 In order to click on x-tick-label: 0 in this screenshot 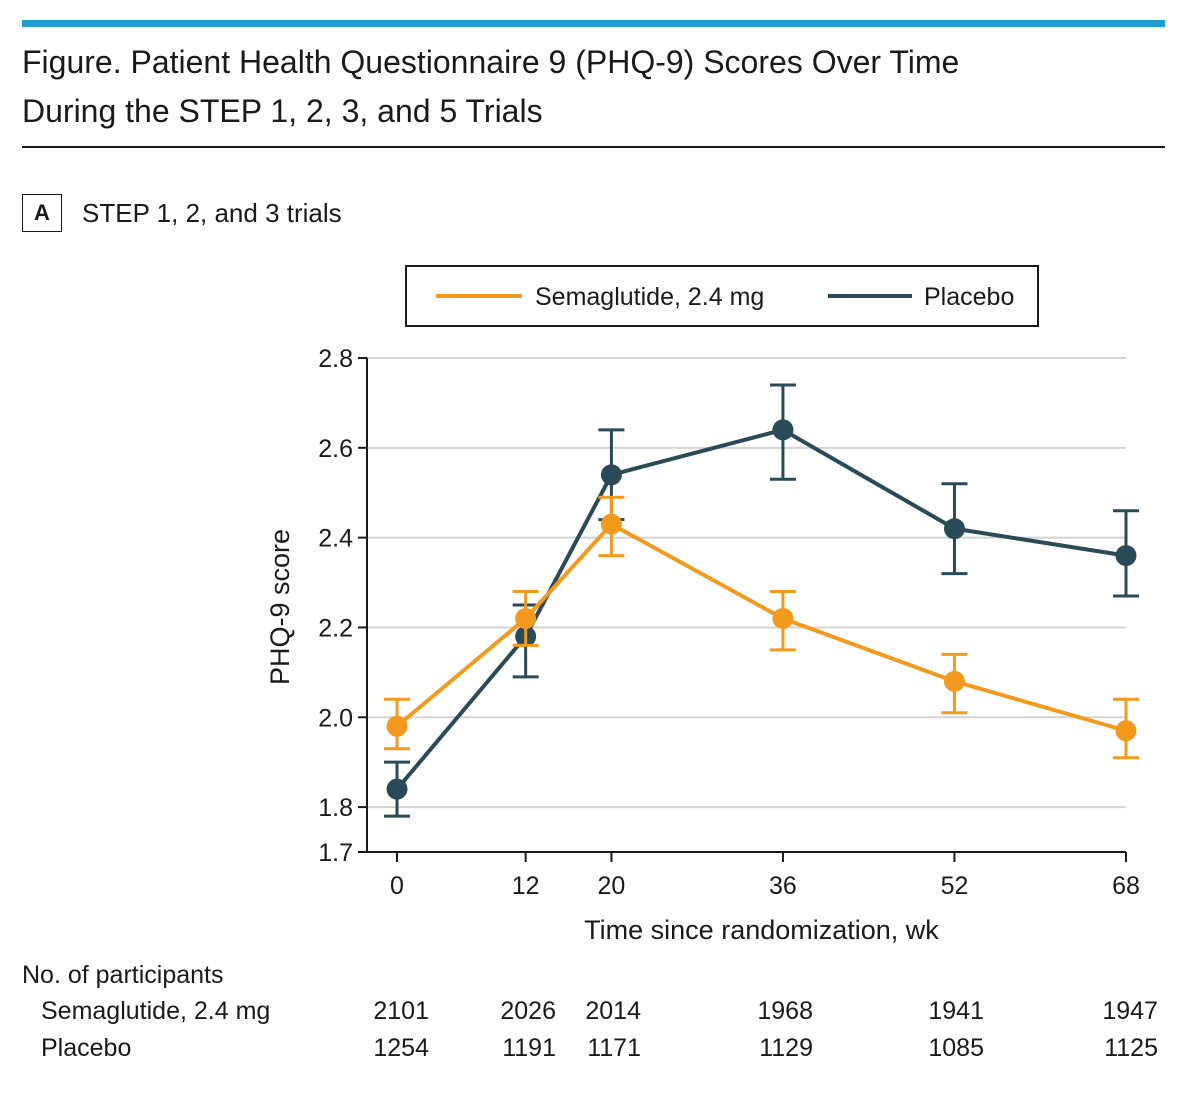, I will do `click(397, 886)`.